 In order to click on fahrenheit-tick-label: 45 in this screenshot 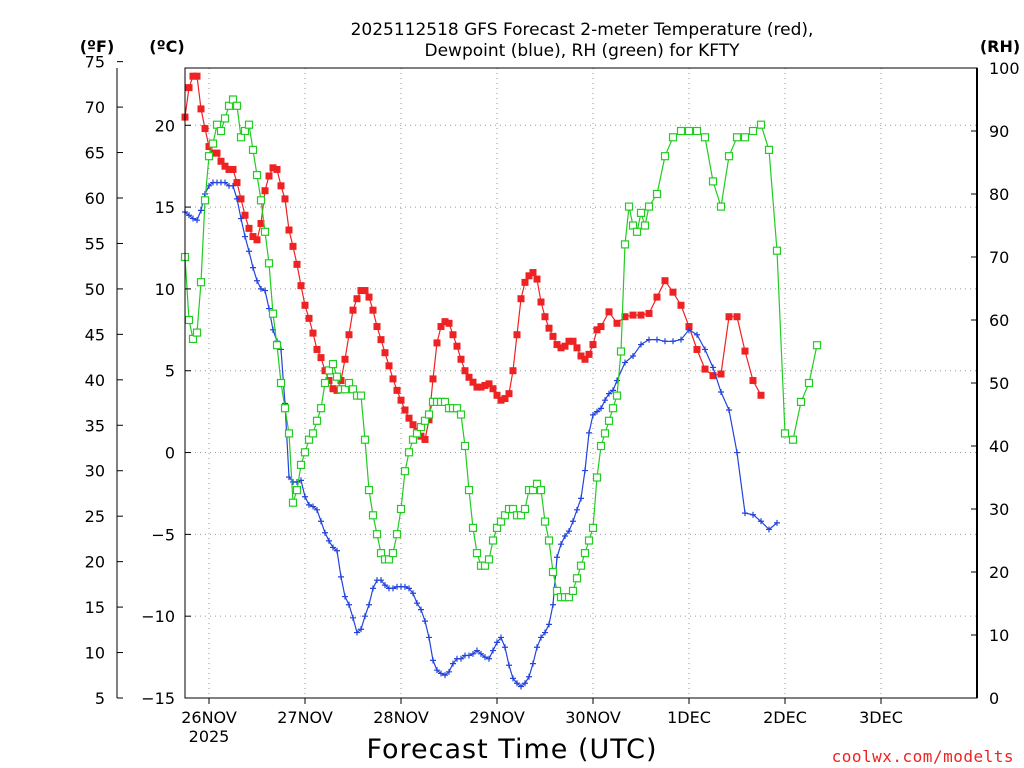, I will do `click(95, 334)`.